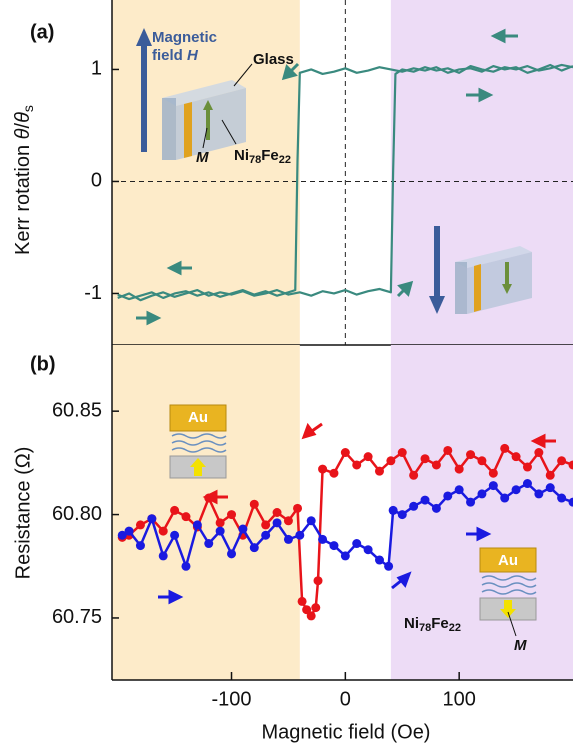 The height and width of the screenshot is (747, 573). What do you see at coordinates (23, 197) in the screenshot?
I see `y-label-part: Kerr rotation` at bounding box center [23, 197].